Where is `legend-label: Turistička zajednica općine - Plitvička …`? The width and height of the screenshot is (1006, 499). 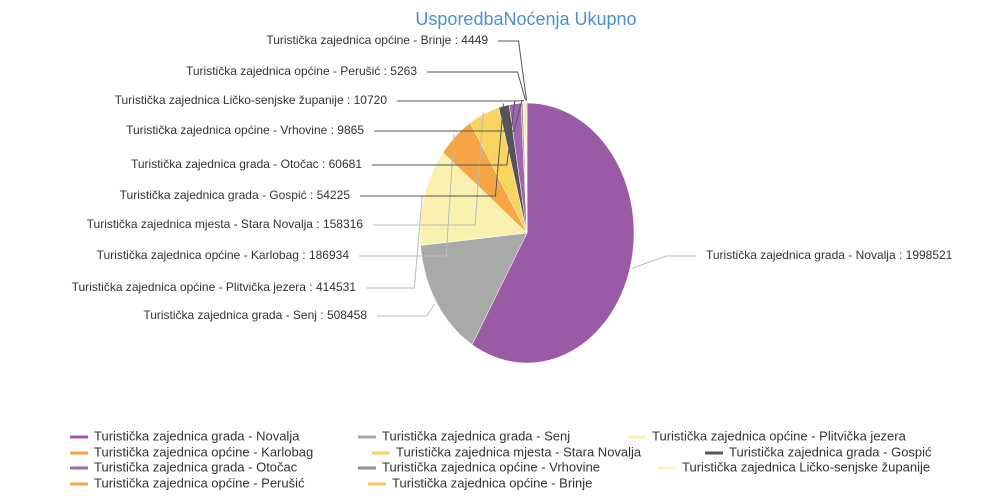
legend-label: Turistička zajednica općine - Plitvička … is located at coordinates (779, 435).